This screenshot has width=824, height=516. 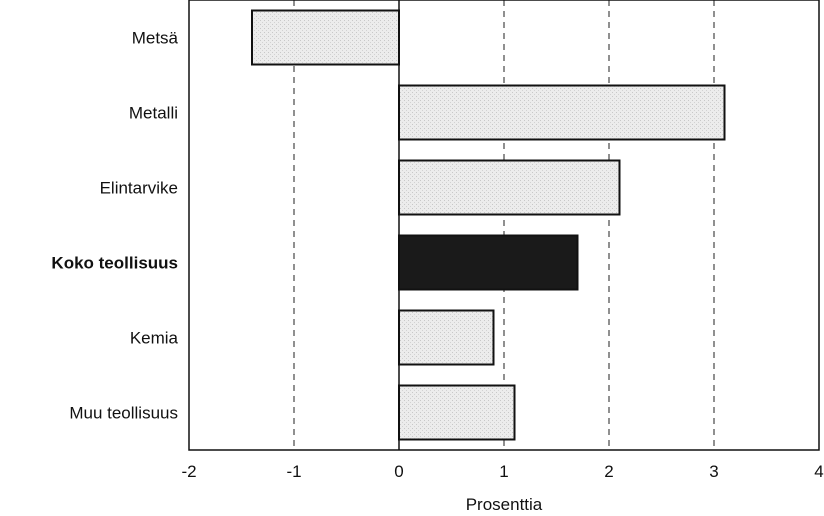 What do you see at coordinates (123, 413) in the screenshot?
I see `category-label: Muu teollisuus` at bounding box center [123, 413].